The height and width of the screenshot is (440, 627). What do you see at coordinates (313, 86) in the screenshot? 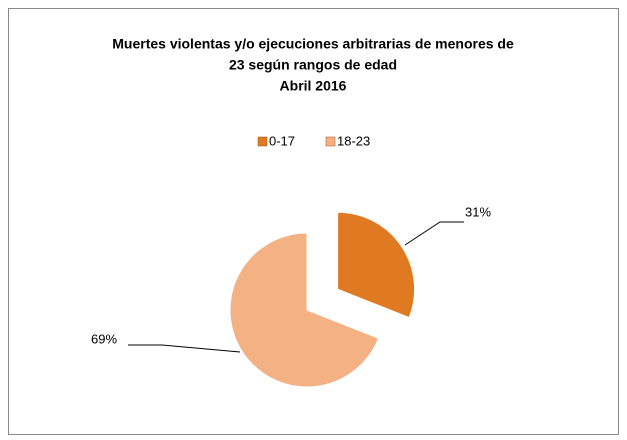
I see `chart-title: Abril 2016` at bounding box center [313, 86].